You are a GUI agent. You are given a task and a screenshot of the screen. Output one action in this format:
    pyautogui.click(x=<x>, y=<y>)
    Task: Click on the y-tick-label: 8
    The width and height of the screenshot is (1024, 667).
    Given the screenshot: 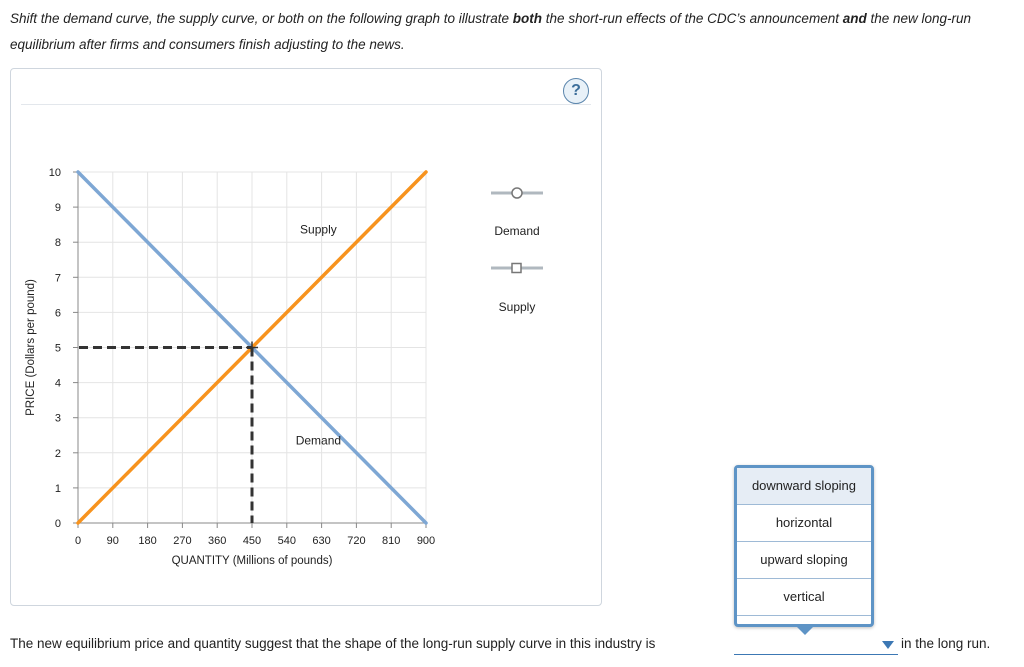 What is the action you would take?
    pyautogui.click(x=58, y=243)
    